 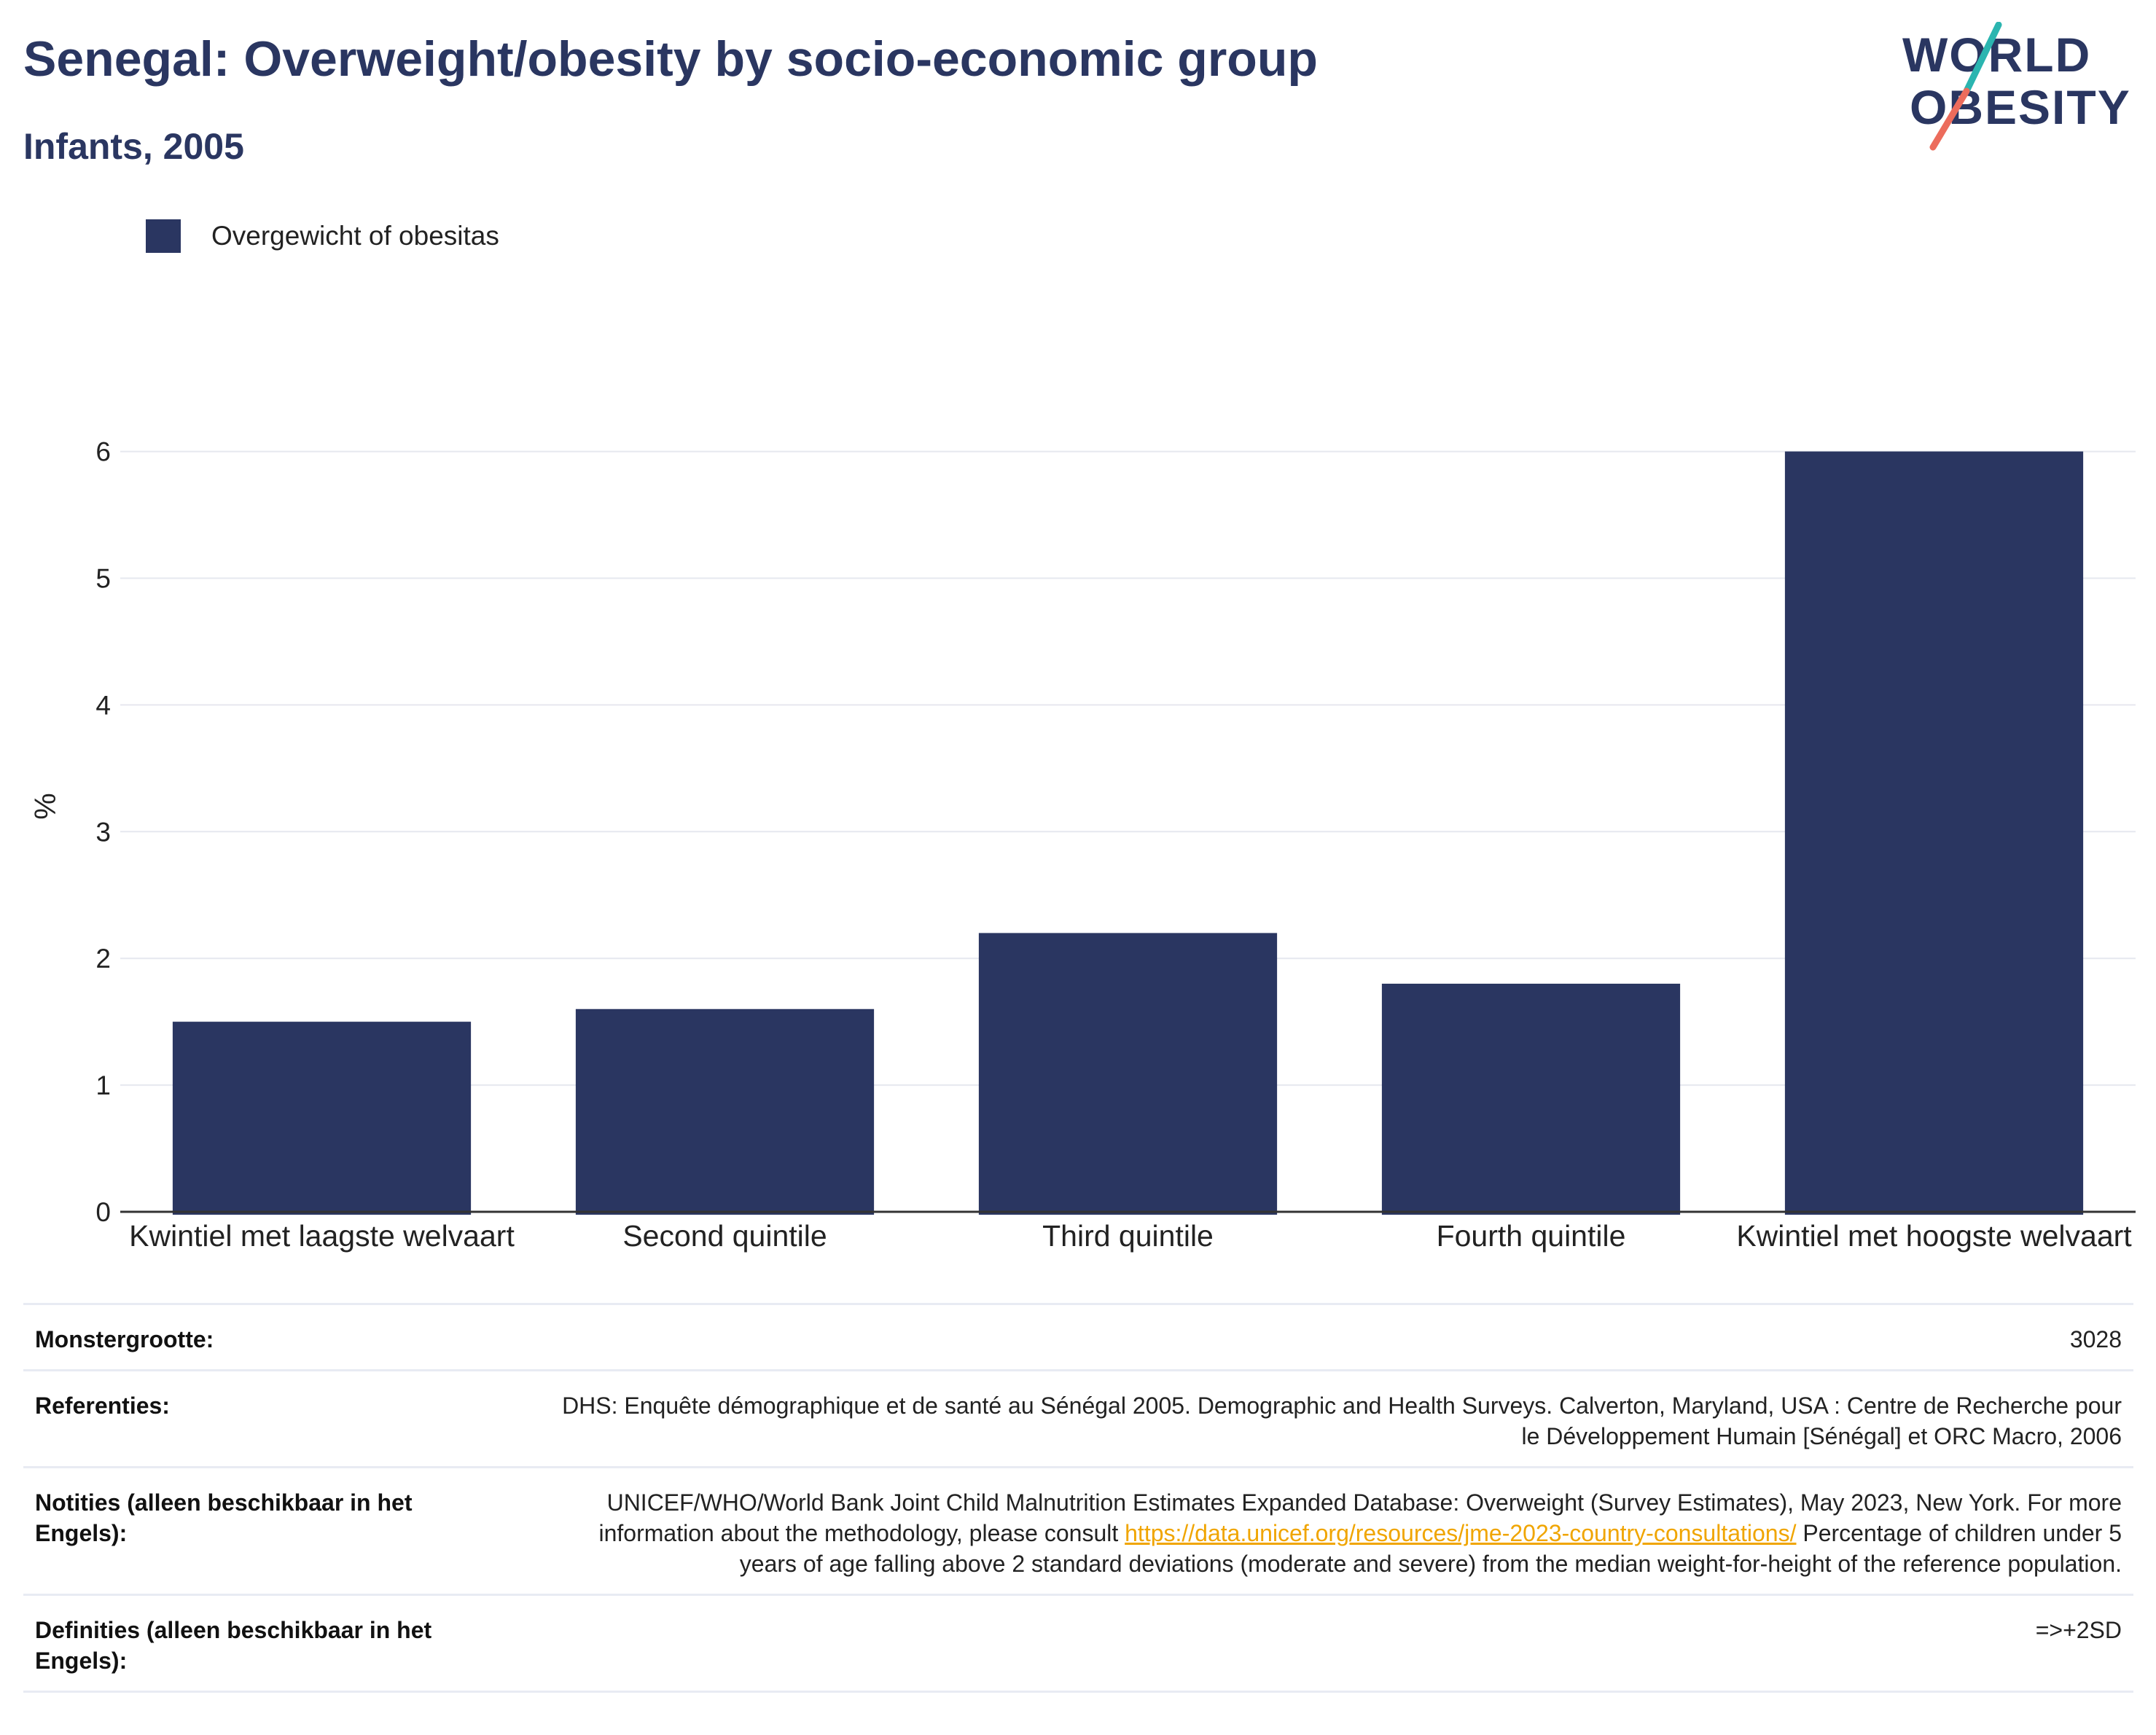 What do you see at coordinates (1532, 1236) in the screenshot?
I see `x-tick-label: Fourth quintile` at bounding box center [1532, 1236].